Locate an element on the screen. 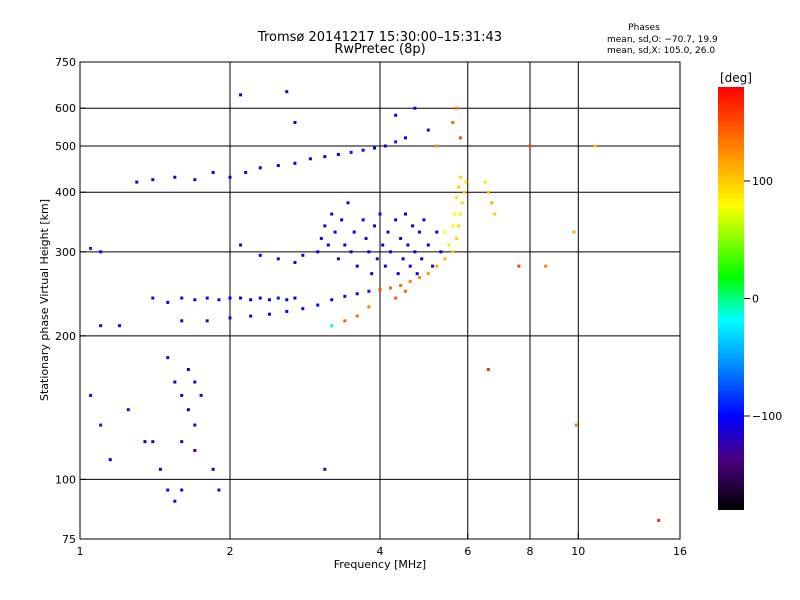 This screenshot has width=800, height=600. y-tick-label: 100 is located at coordinates (65, 479).